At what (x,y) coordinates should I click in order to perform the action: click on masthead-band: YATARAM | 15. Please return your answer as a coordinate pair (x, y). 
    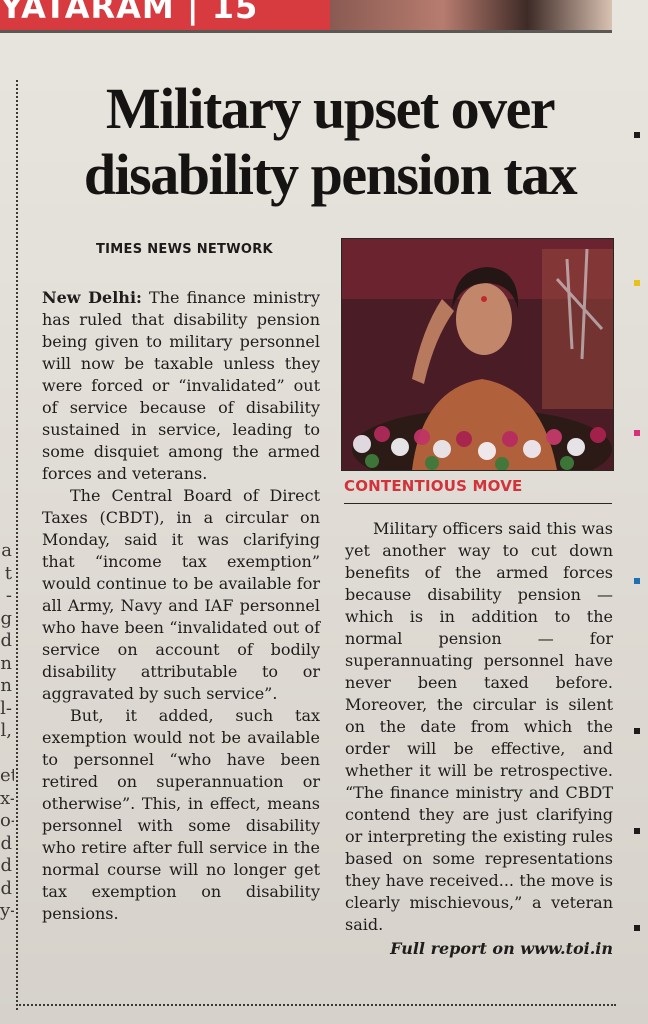
    Looking at the image, I should click on (306, 15).